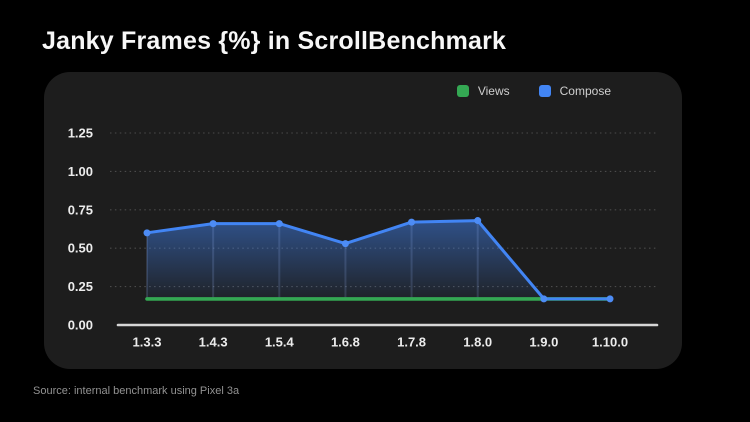 The image size is (750, 422). Describe the element at coordinates (544, 91) in the screenshot. I see `compose-swatch-icon` at that location.